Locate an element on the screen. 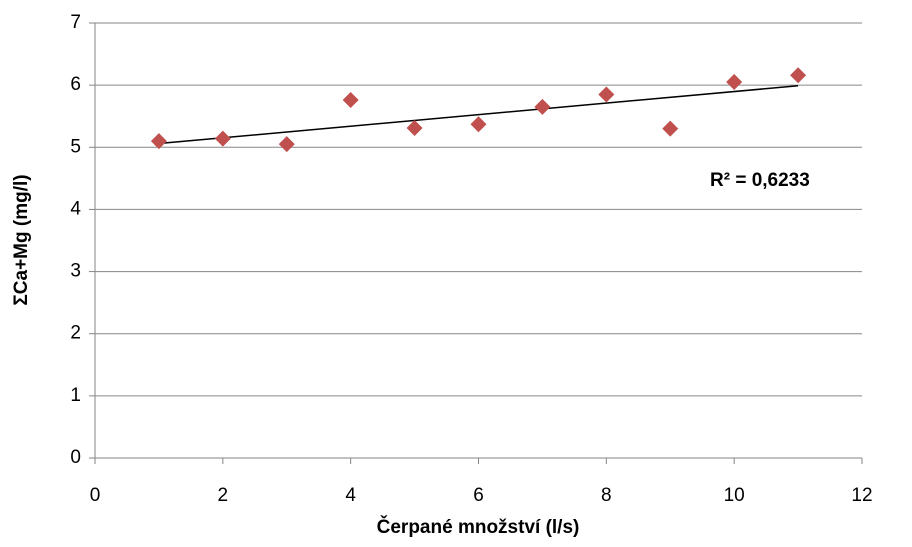 This screenshot has height=547, width=912. x-axis-label: Čerpané množství (l/s) is located at coordinates (478, 527).